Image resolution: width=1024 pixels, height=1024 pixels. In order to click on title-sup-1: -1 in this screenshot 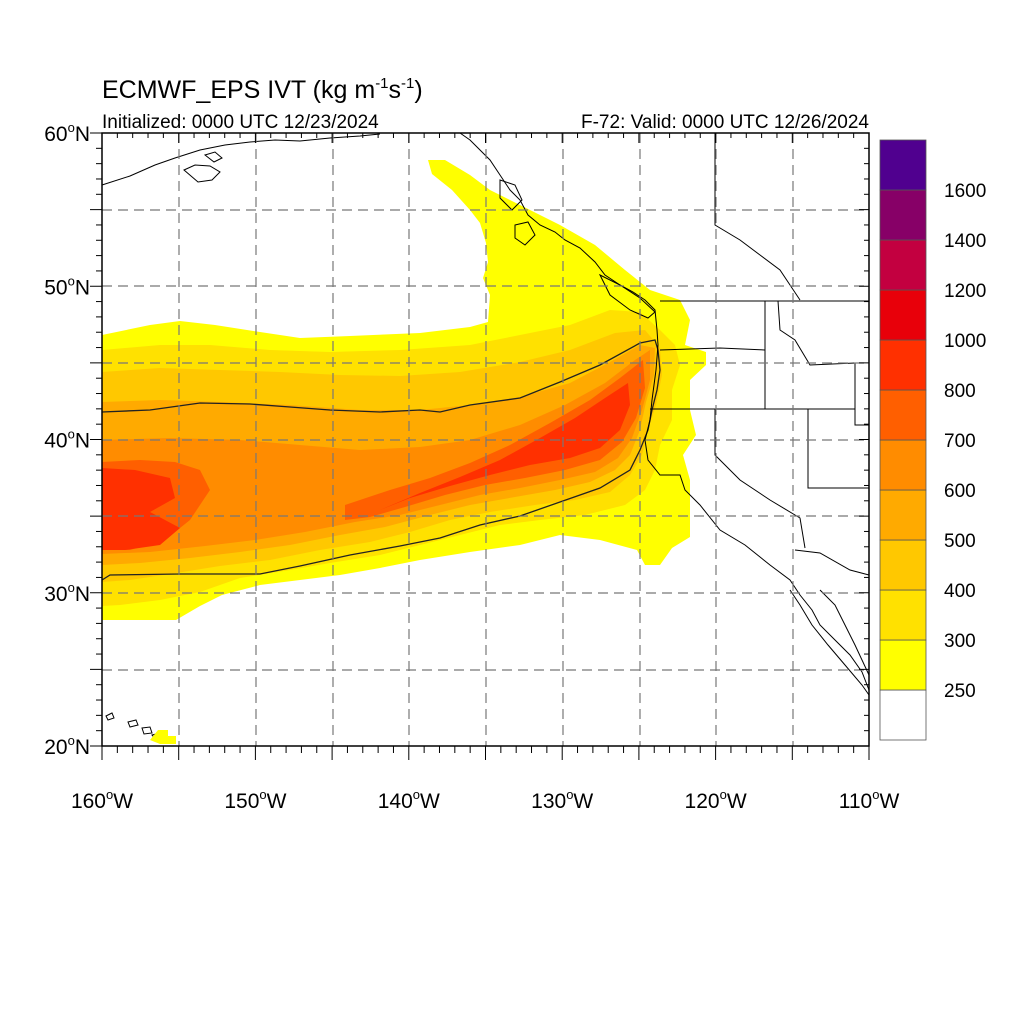, I will do `click(381, 83)`.